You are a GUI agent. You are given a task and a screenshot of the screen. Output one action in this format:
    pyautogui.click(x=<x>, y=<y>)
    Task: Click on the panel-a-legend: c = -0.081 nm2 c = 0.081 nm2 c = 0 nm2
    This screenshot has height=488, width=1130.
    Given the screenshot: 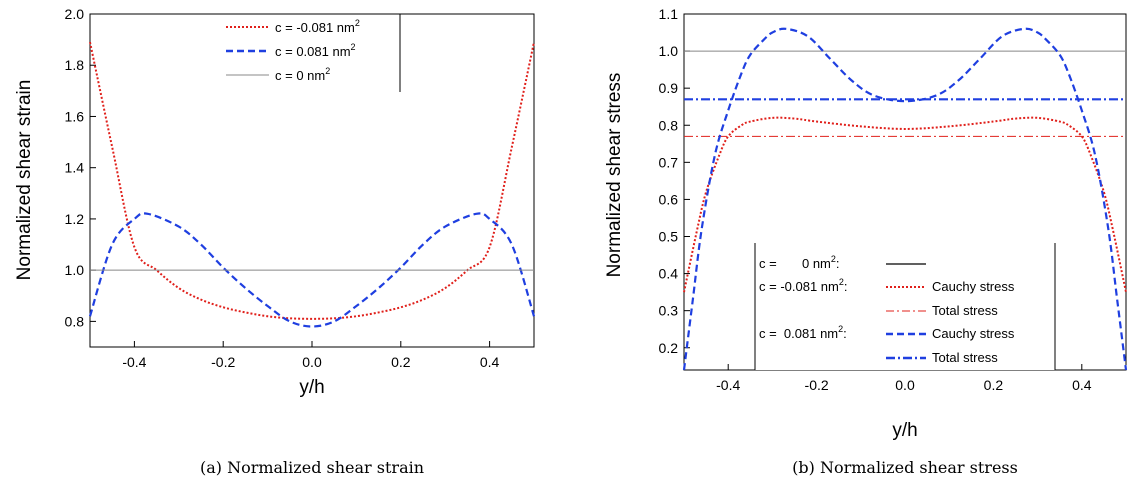 What is the action you would take?
    pyautogui.click(x=313, y=53)
    